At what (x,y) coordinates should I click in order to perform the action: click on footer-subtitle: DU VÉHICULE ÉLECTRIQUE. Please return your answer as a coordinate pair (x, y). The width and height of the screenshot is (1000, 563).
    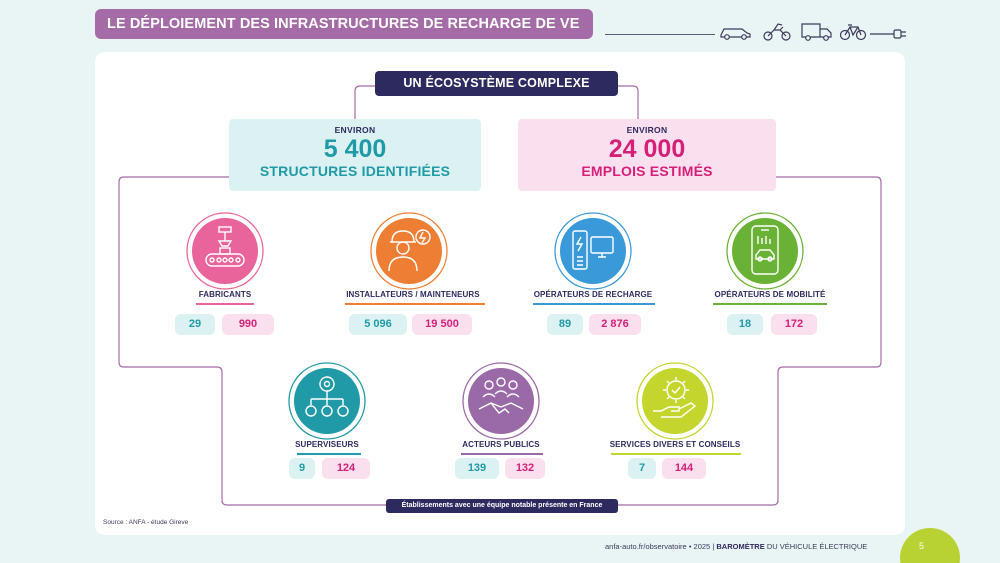
    Looking at the image, I should click on (817, 546).